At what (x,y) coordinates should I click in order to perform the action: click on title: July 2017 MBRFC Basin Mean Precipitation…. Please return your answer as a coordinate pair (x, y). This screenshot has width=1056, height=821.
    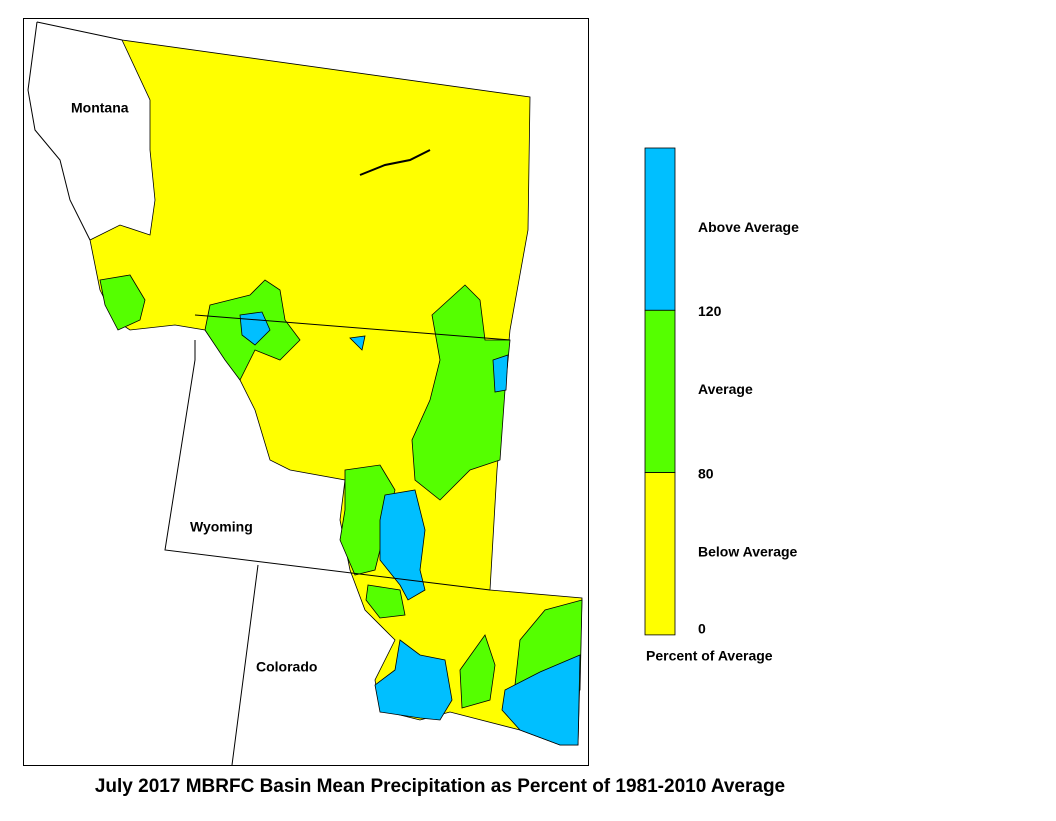
    Looking at the image, I should click on (440, 786).